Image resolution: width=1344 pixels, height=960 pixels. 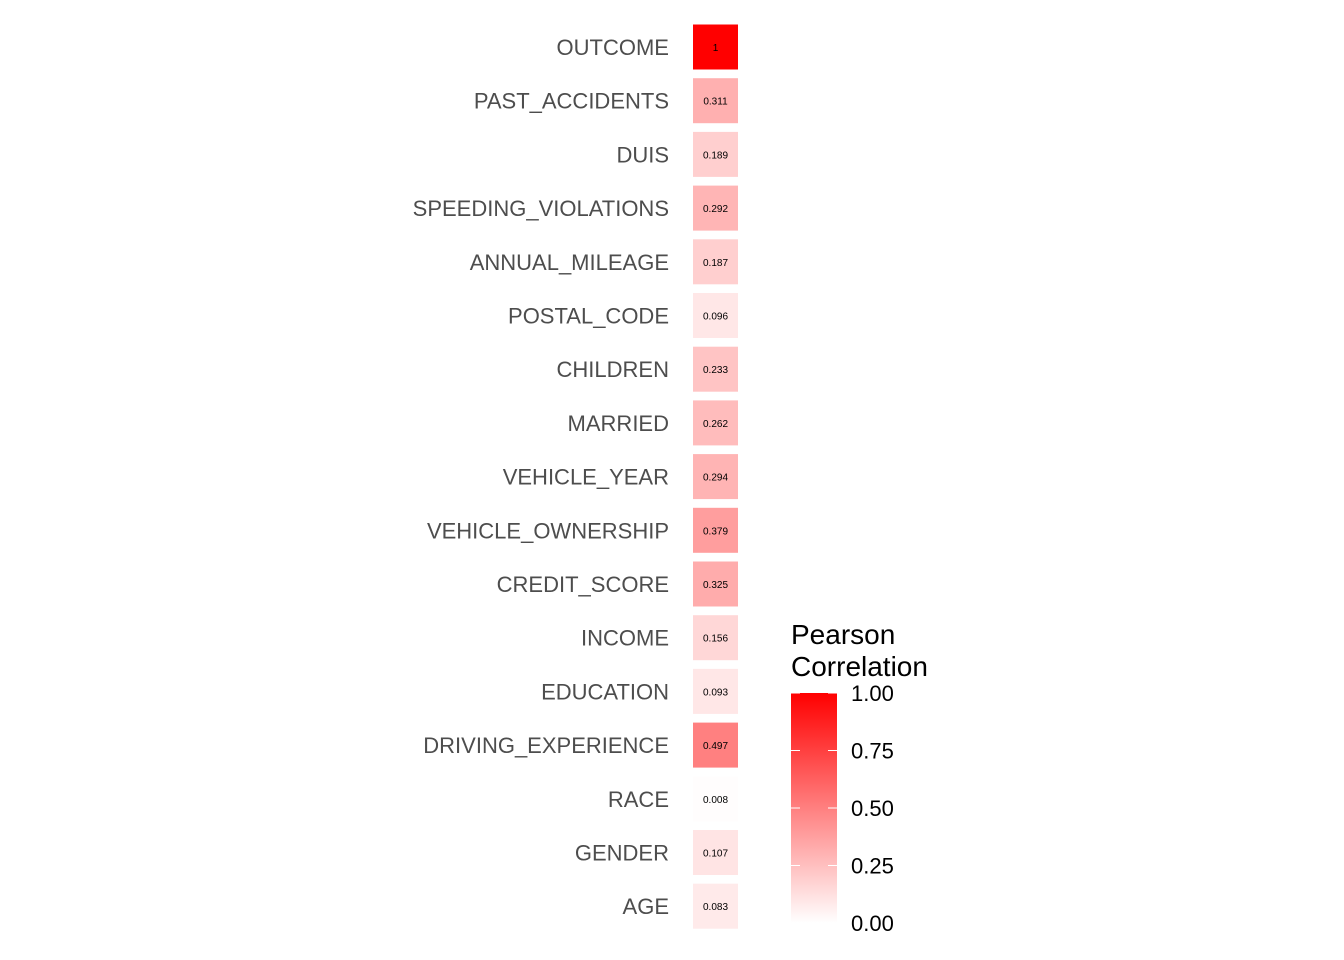 What do you see at coordinates (872, 866) in the screenshot?
I see `legend-tick-label: 0.25` at bounding box center [872, 866].